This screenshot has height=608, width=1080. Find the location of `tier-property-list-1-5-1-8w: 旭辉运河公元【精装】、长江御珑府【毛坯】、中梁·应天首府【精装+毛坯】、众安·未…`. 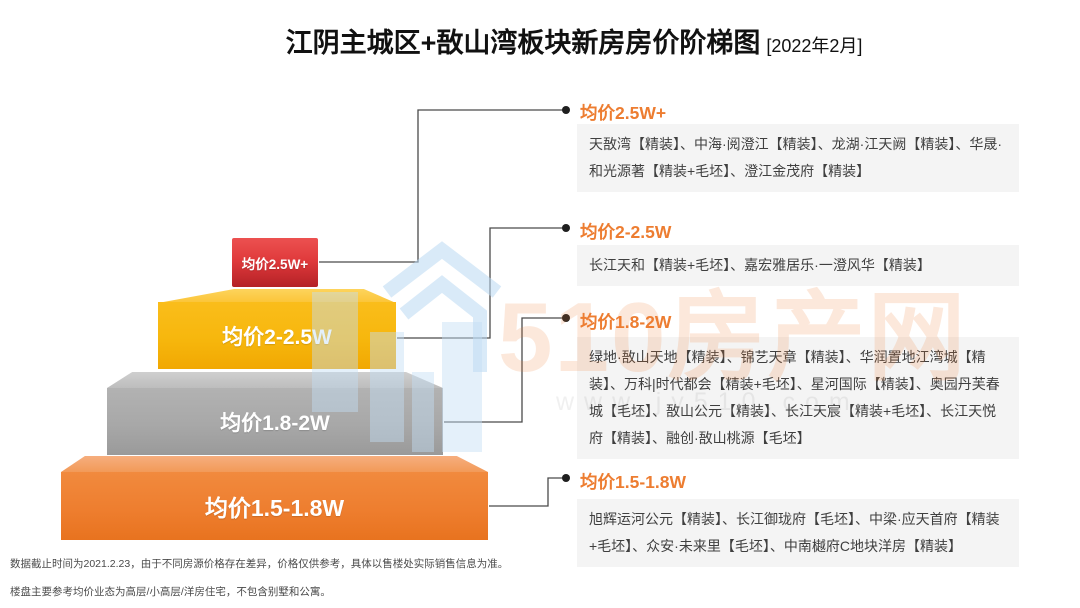

tier-property-list-1-5-1-8w: 旭辉运河公元【精装】、长江御珑府【毛坯】、中梁·应天首府【精装+毛坯】、众安·未… is located at coordinates (798, 533).